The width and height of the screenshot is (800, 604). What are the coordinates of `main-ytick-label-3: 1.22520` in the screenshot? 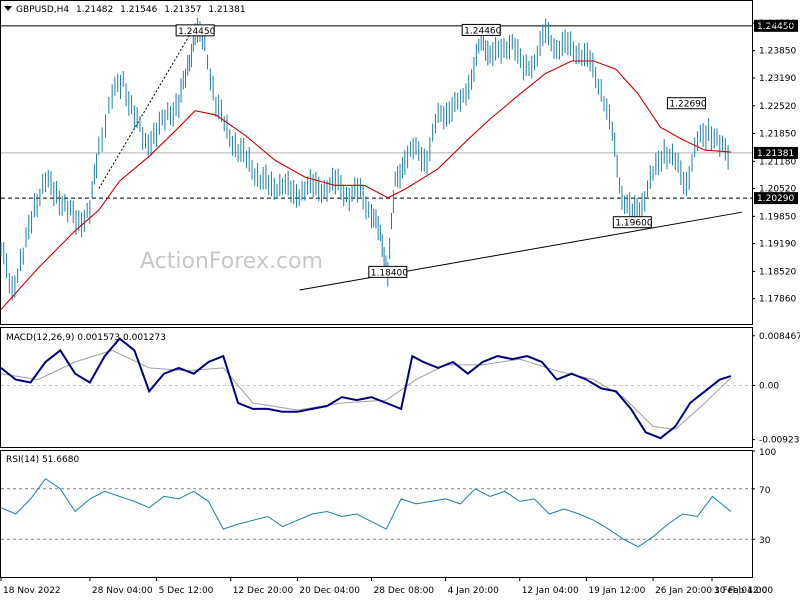 It's located at (777, 107).